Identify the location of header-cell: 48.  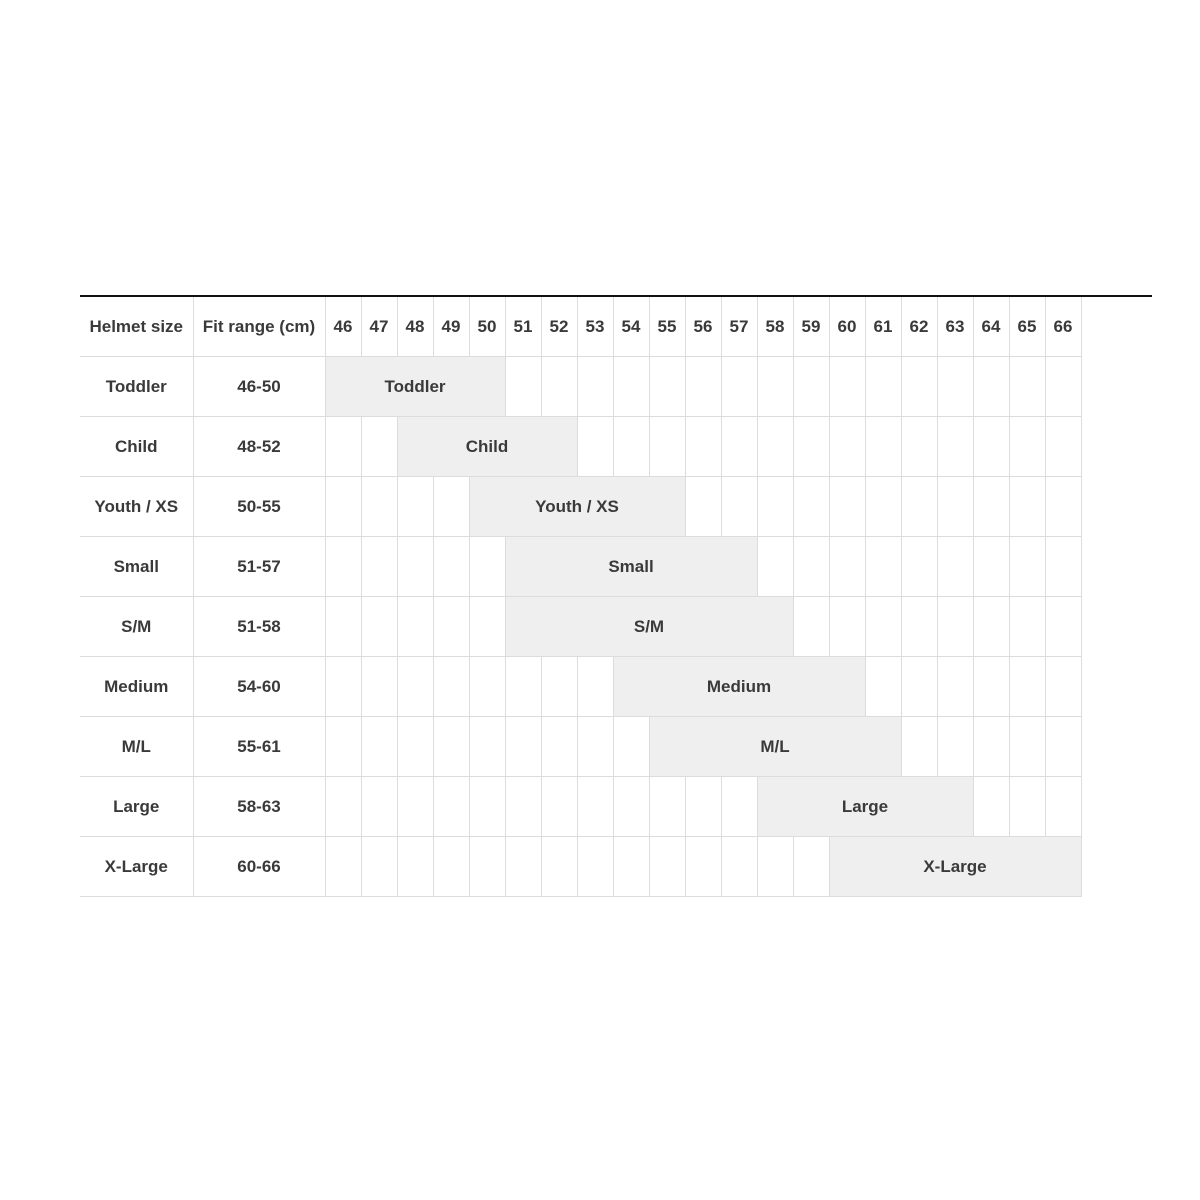
(415, 327).